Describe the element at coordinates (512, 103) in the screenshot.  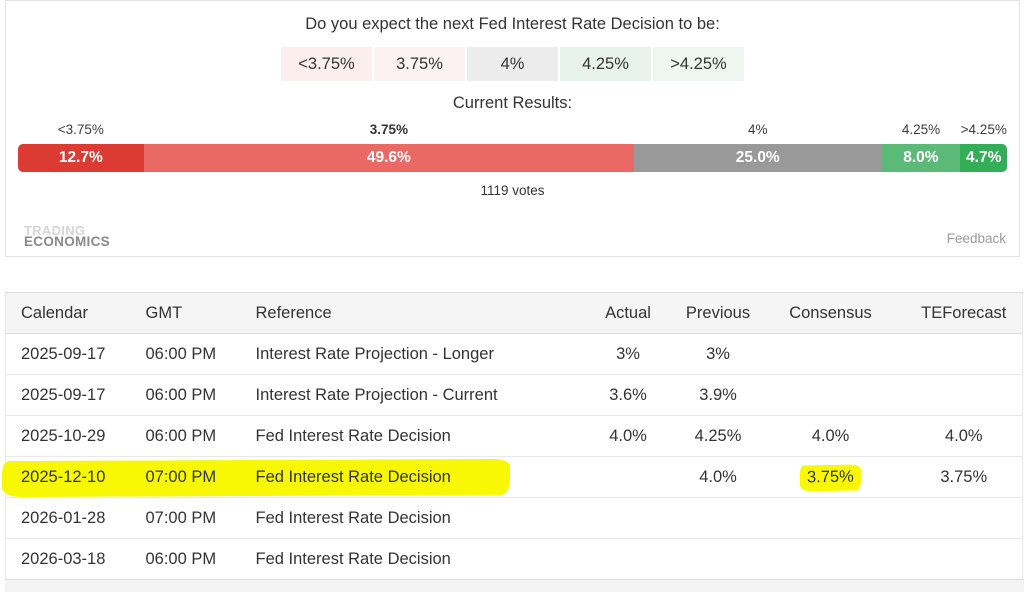
I see `results-title: Current Results:` at that location.